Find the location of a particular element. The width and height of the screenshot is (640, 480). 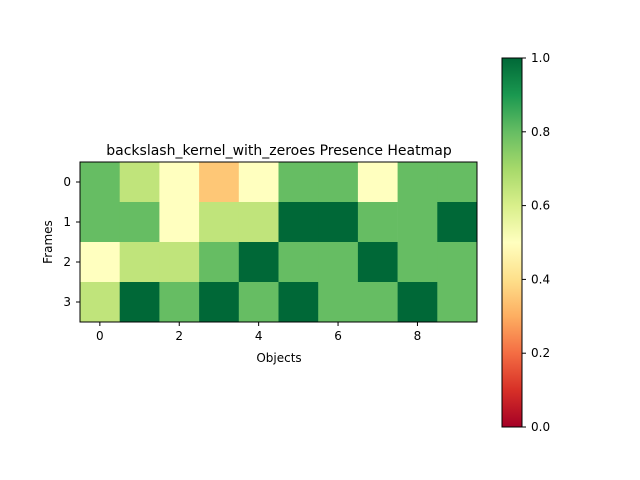

x-tick-label: 8 is located at coordinates (418, 336).